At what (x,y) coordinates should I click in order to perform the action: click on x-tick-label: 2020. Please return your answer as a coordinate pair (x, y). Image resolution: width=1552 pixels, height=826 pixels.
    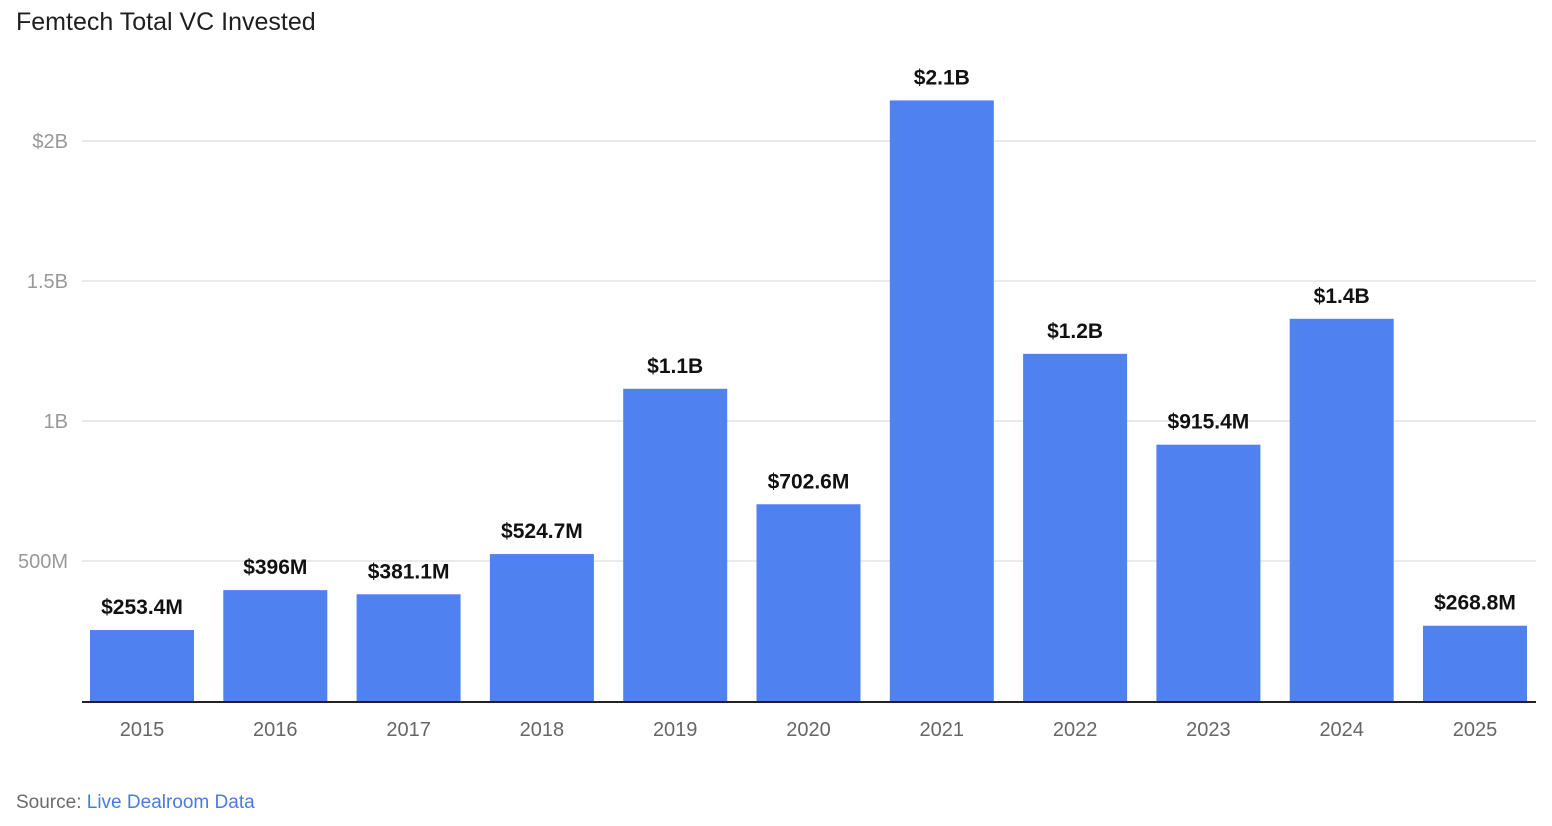
    Looking at the image, I should click on (808, 730).